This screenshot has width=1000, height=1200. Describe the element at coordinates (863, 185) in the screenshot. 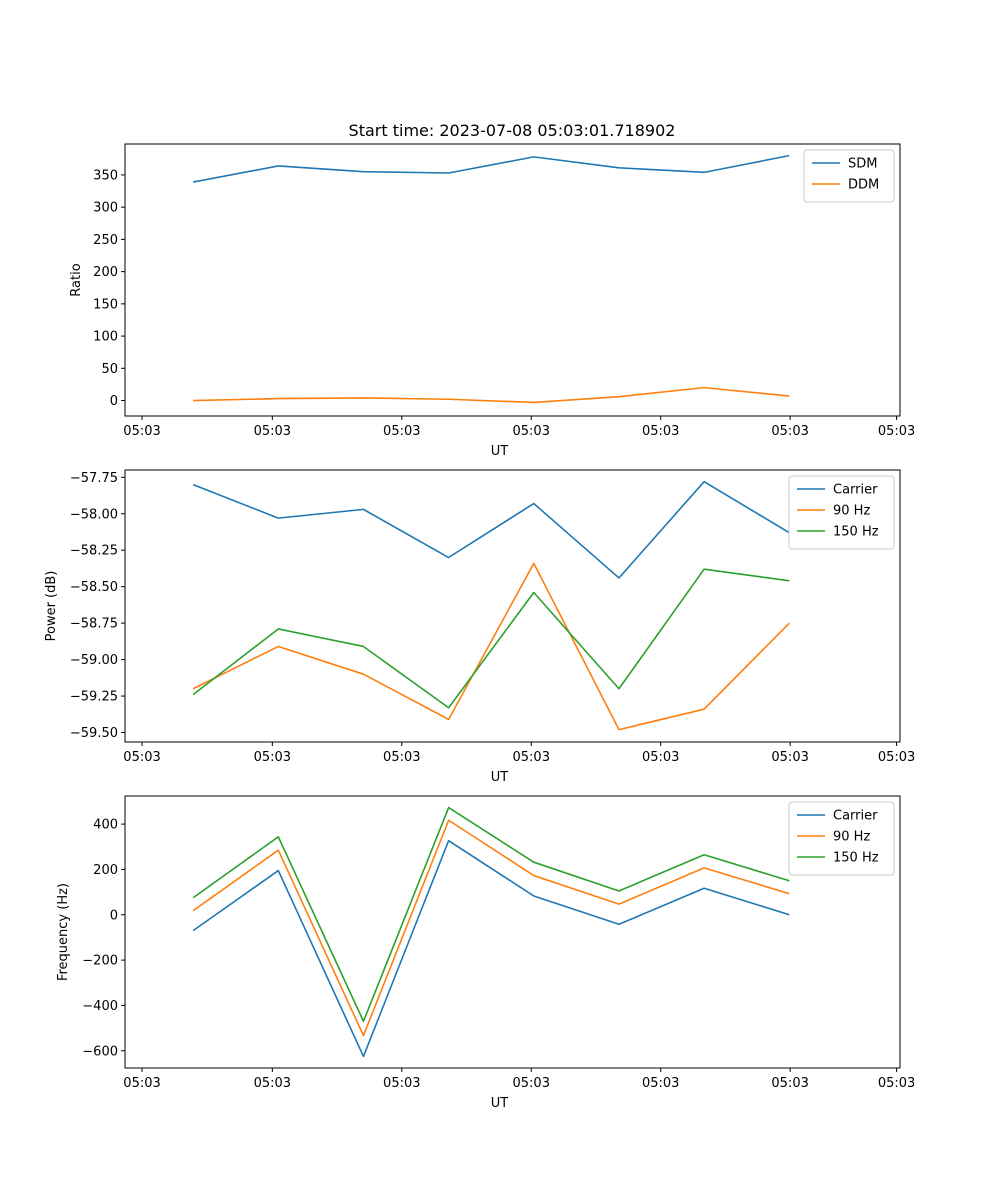

I see `ratio-legend-label-ddm: DDM` at that location.